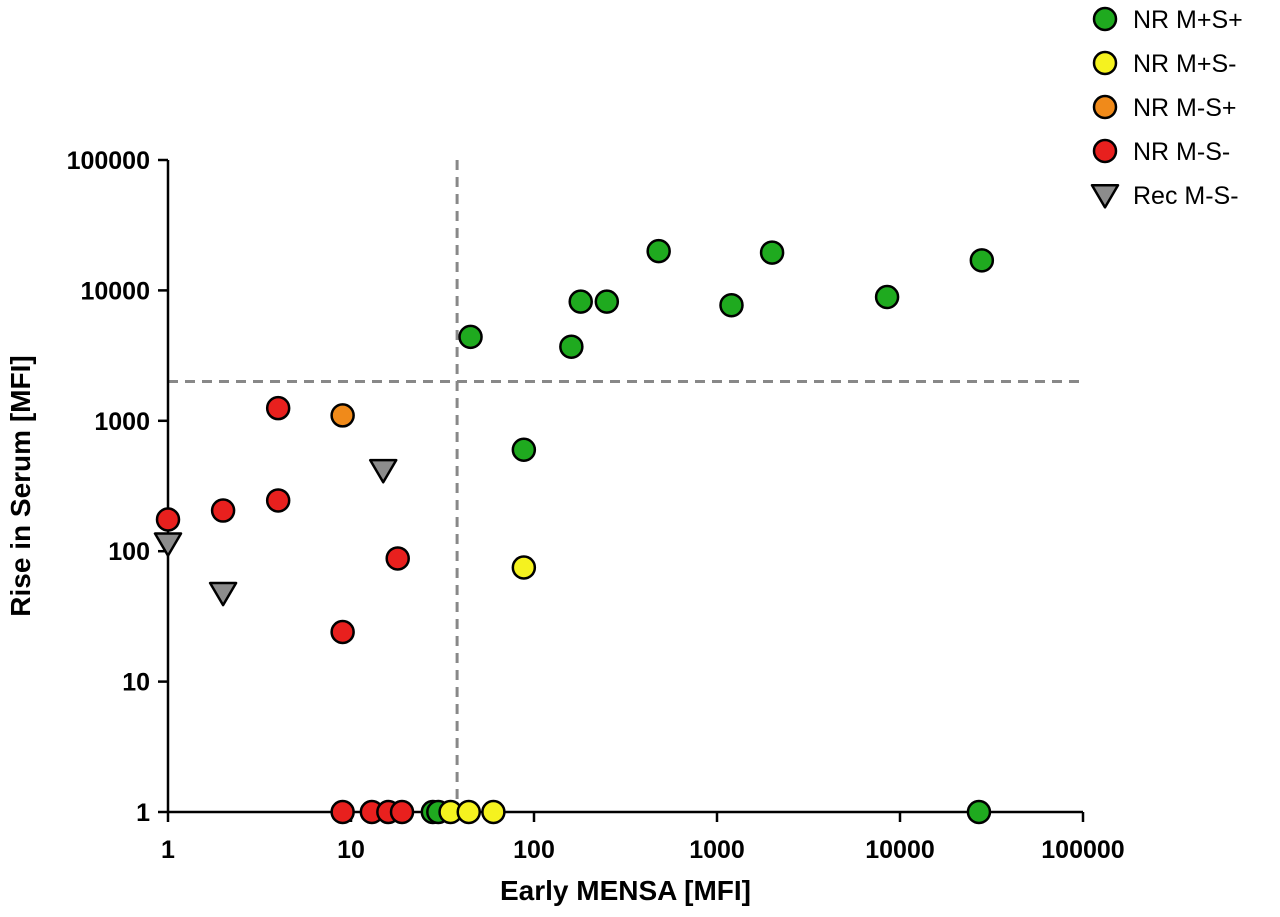 The image size is (1280, 917). What do you see at coordinates (1184, 64) in the screenshot?
I see `legend-label: NR M+S-` at bounding box center [1184, 64].